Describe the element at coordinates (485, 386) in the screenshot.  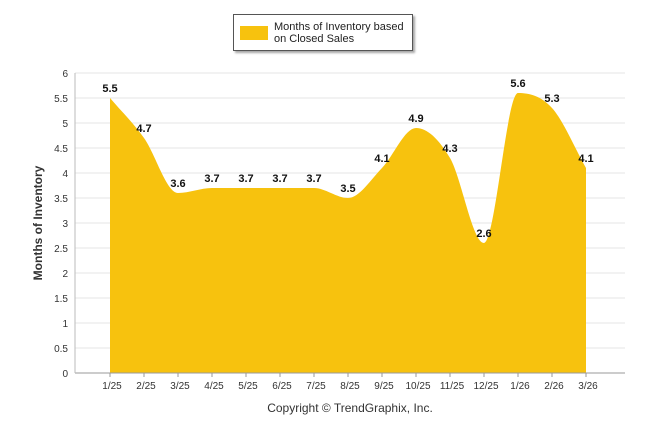
I see `x-tick-label: 12/25` at that location.